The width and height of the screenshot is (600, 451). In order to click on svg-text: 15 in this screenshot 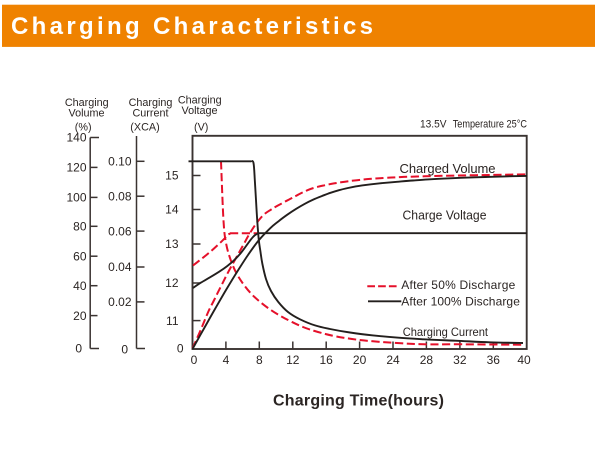, I will do `click(172, 176)`.